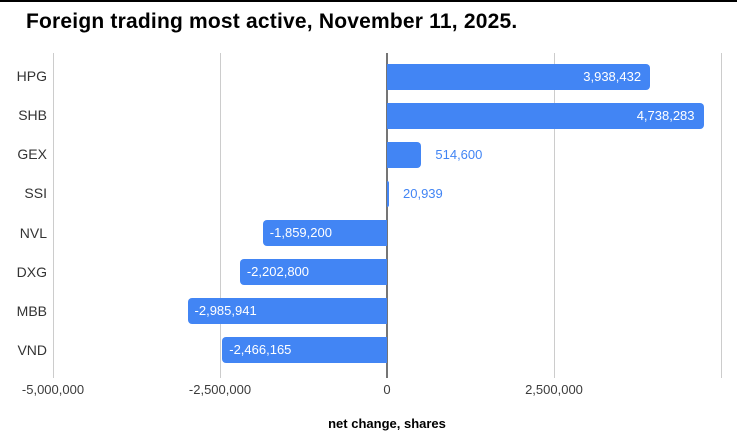 The height and width of the screenshot is (443, 737). Describe the element at coordinates (278, 272) in the screenshot. I see `value-label-dxg: -2,202,800` at that location.